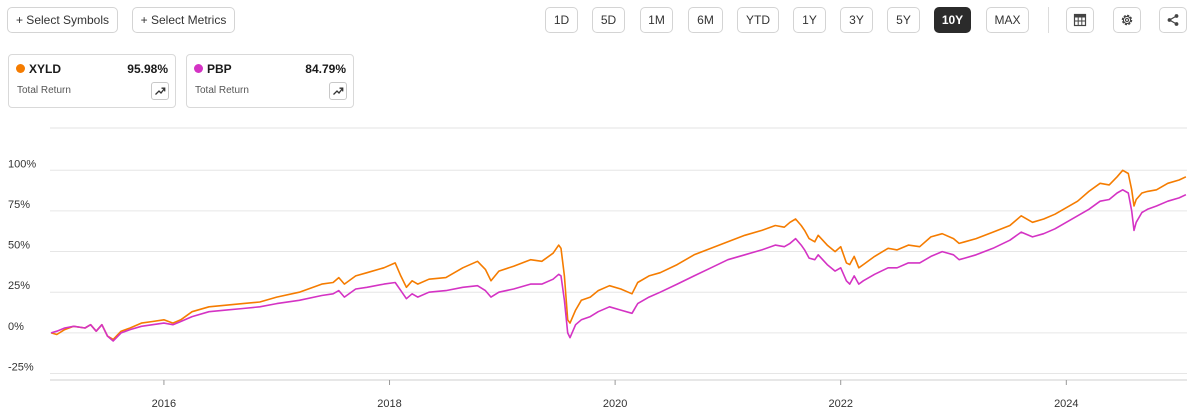 Image resolution: width=1194 pixels, height=411 pixels. I want to click on range-3y-button: 3Y, so click(856, 20).